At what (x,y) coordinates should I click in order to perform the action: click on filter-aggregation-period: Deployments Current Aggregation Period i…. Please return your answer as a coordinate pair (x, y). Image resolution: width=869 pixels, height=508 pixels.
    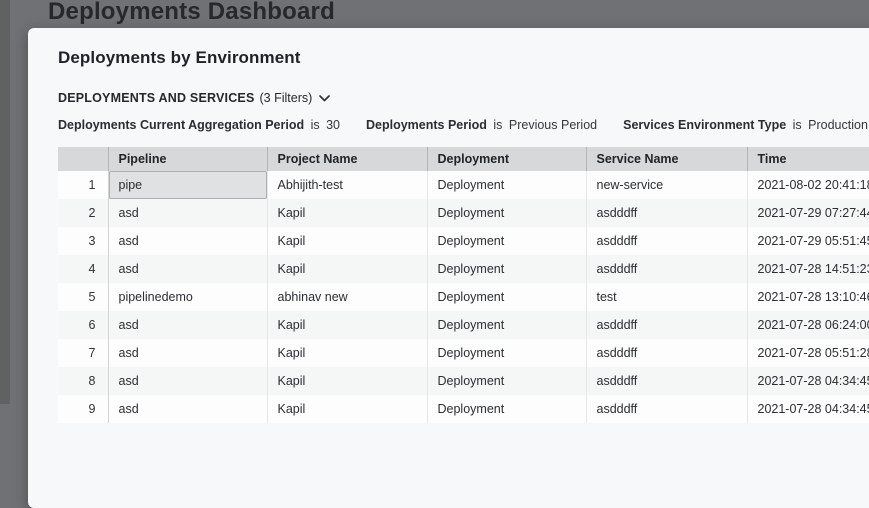
    Looking at the image, I should click on (199, 125).